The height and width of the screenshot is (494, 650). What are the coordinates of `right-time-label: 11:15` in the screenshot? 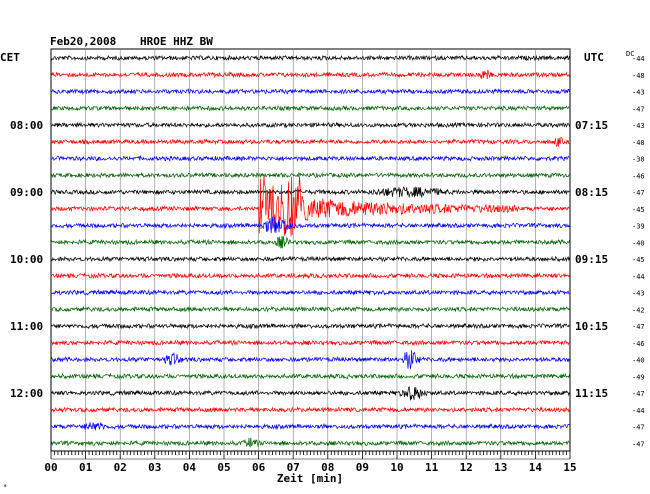 It's located at (591, 393).